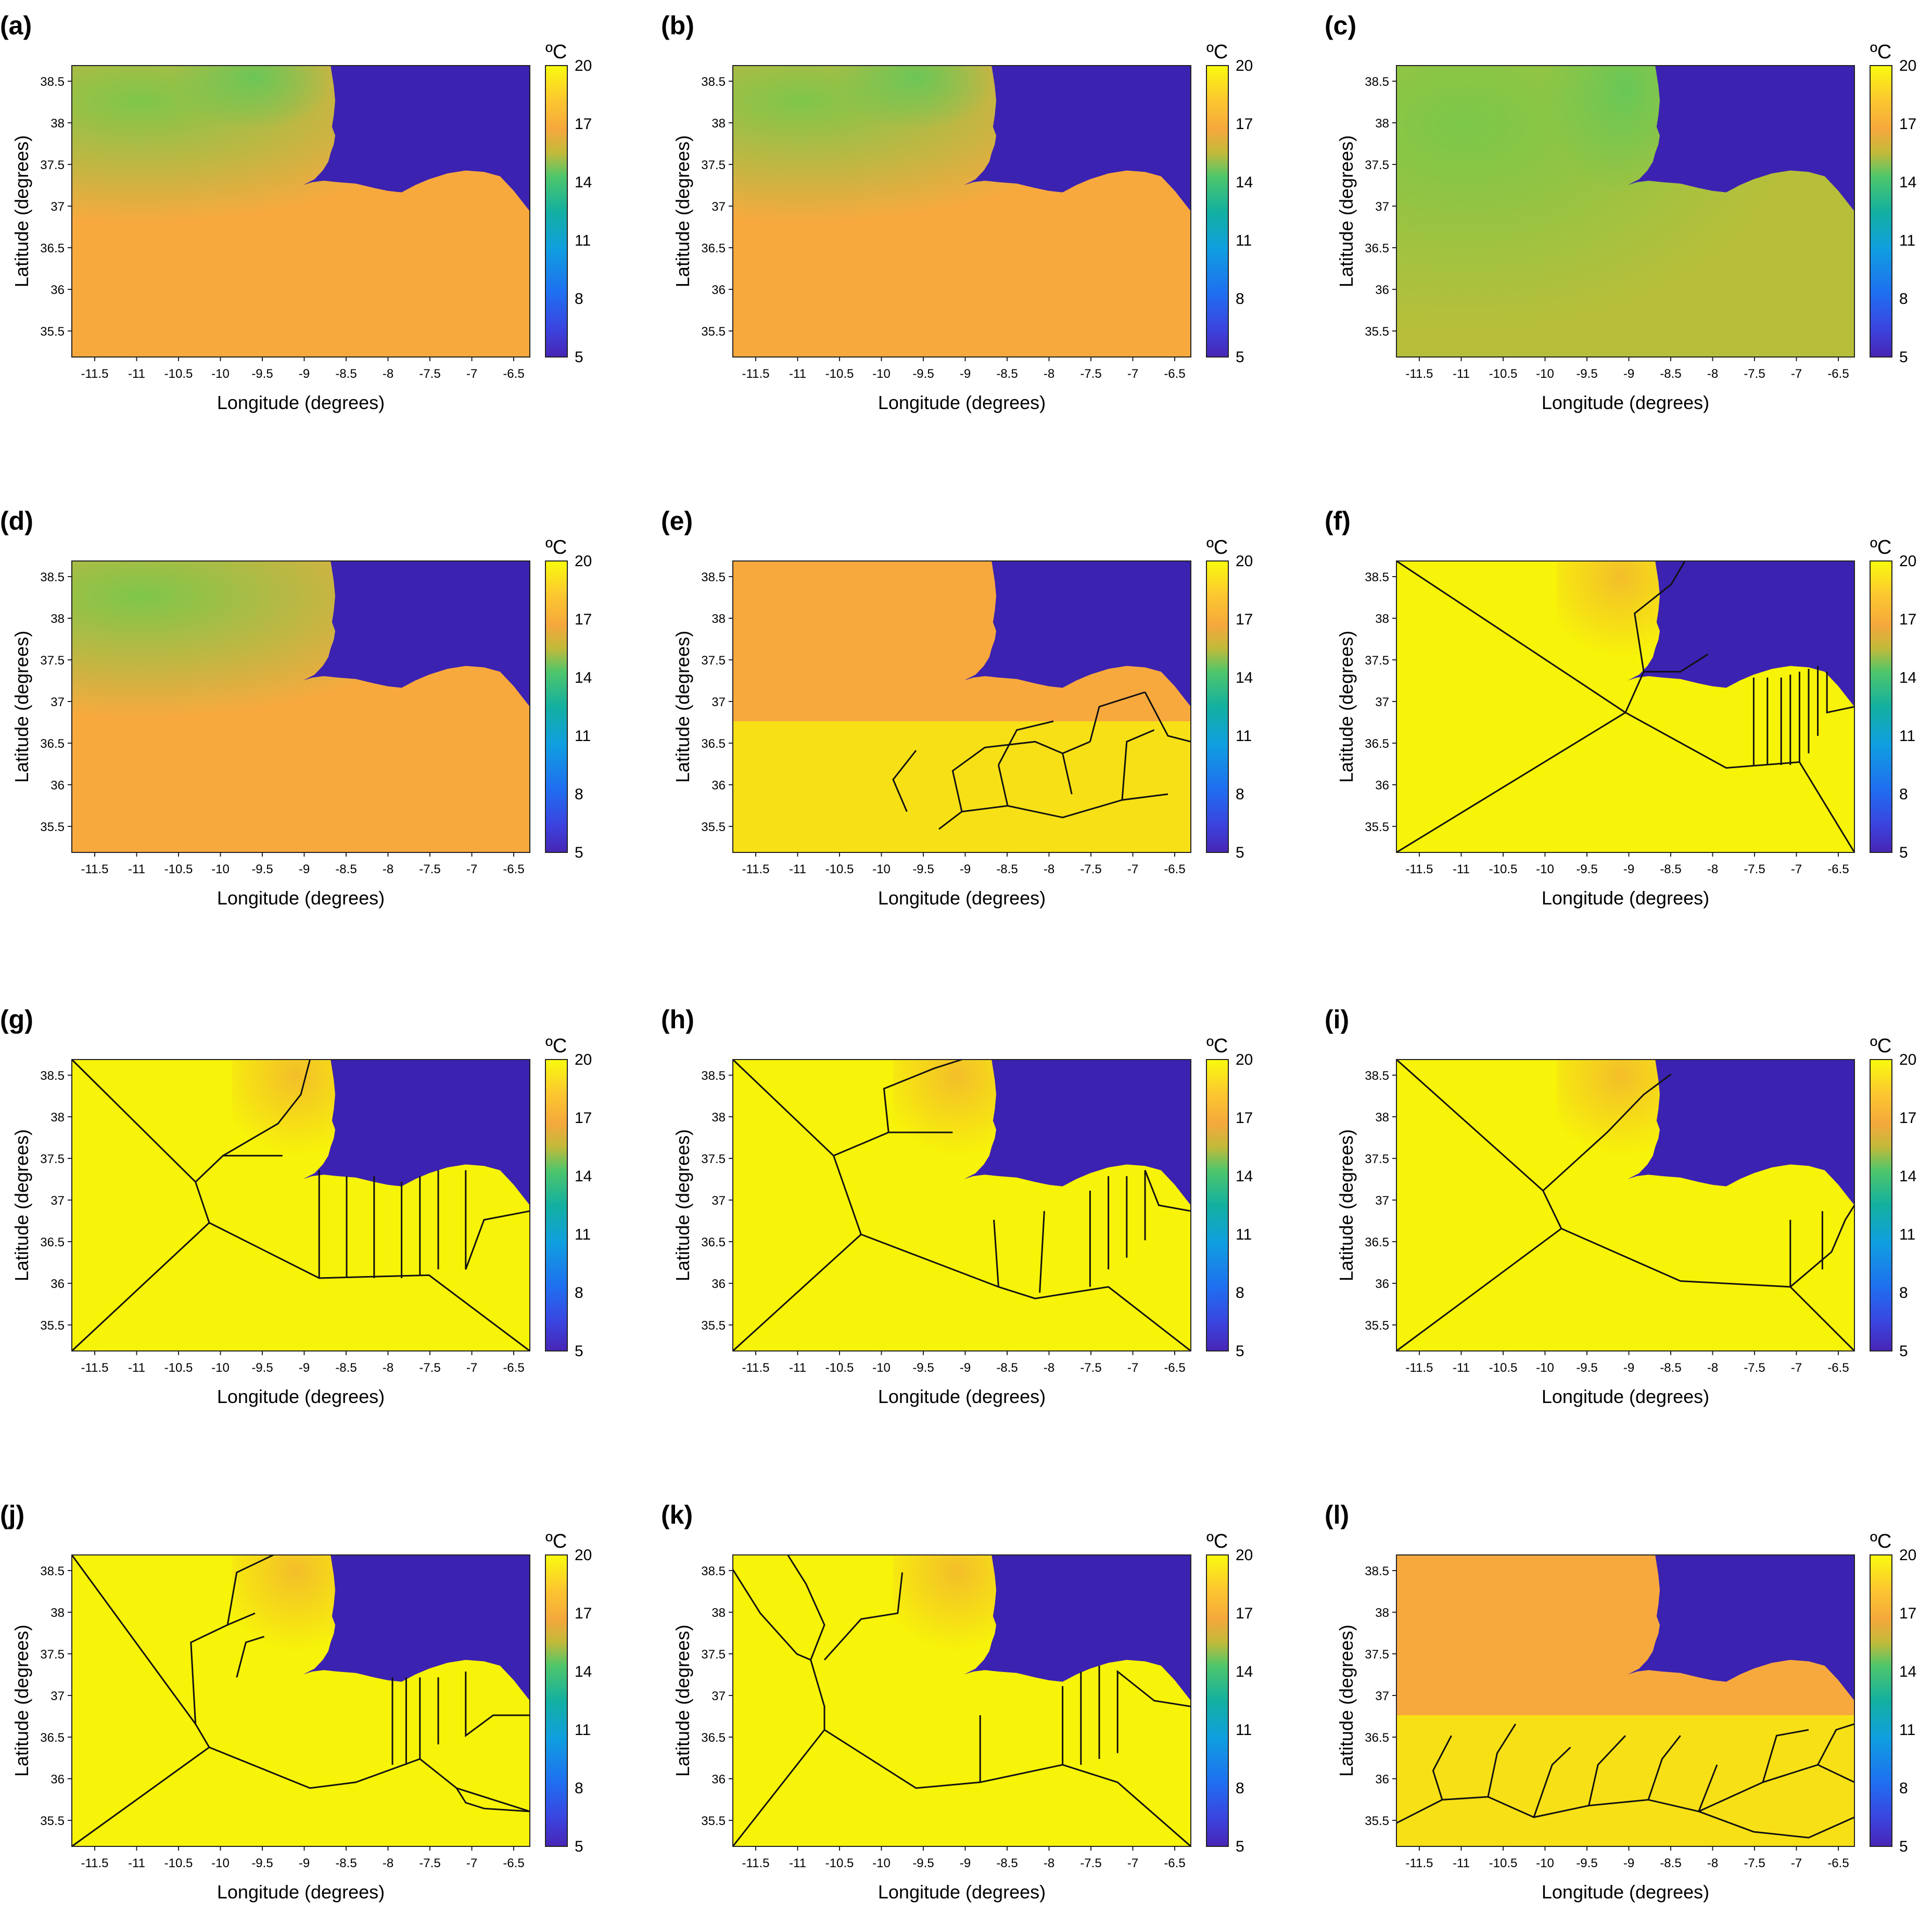 The height and width of the screenshot is (1913, 1932). What do you see at coordinates (300, 1700) in the screenshot?
I see `plot-frame` at bounding box center [300, 1700].